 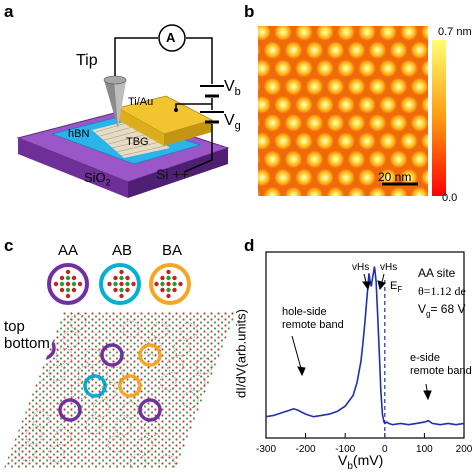 I want to click on x-tick-label: 100, so click(x=424, y=449).